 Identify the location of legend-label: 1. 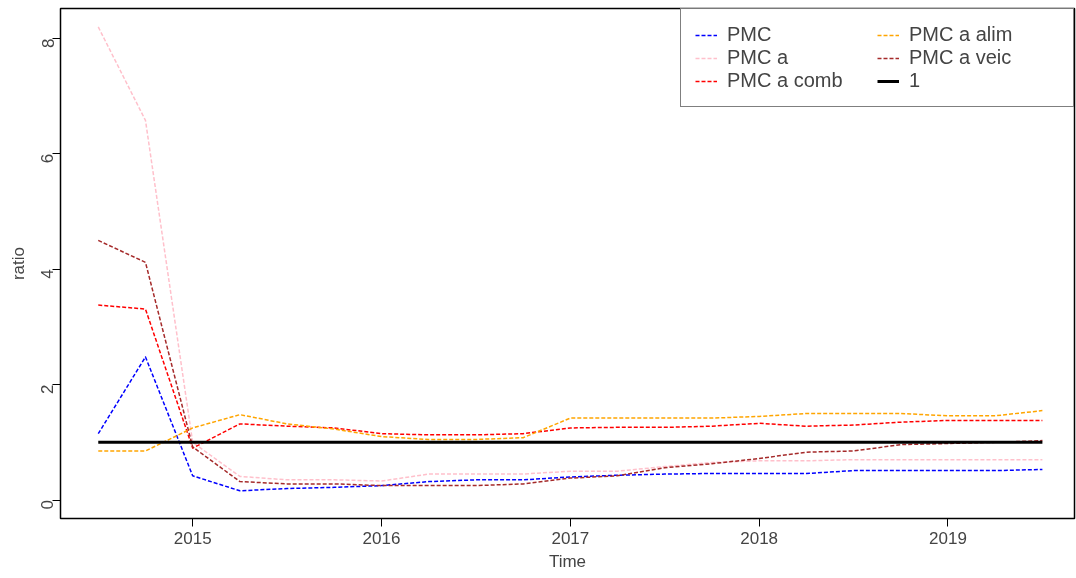
(915, 80).